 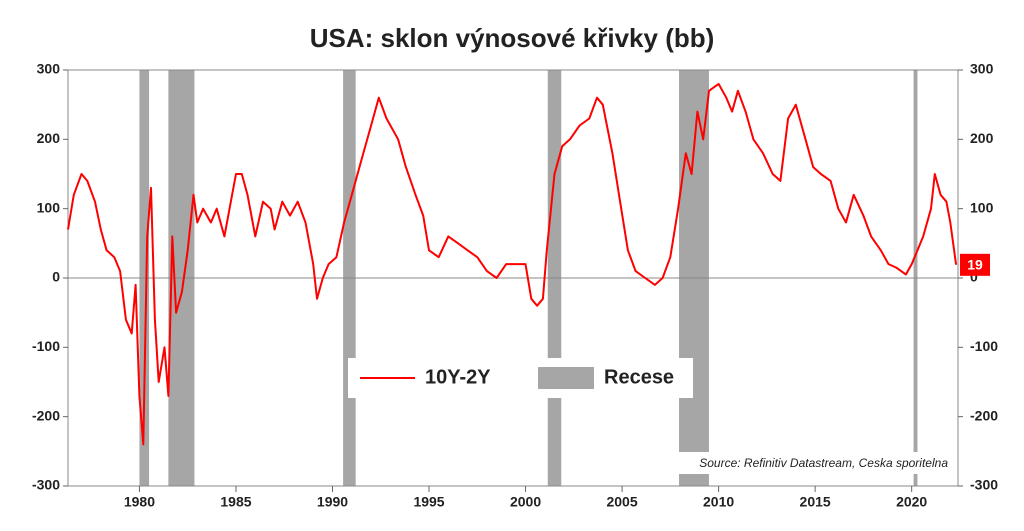 I want to click on y2-tick-label: -100, so click(x=984, y=346).